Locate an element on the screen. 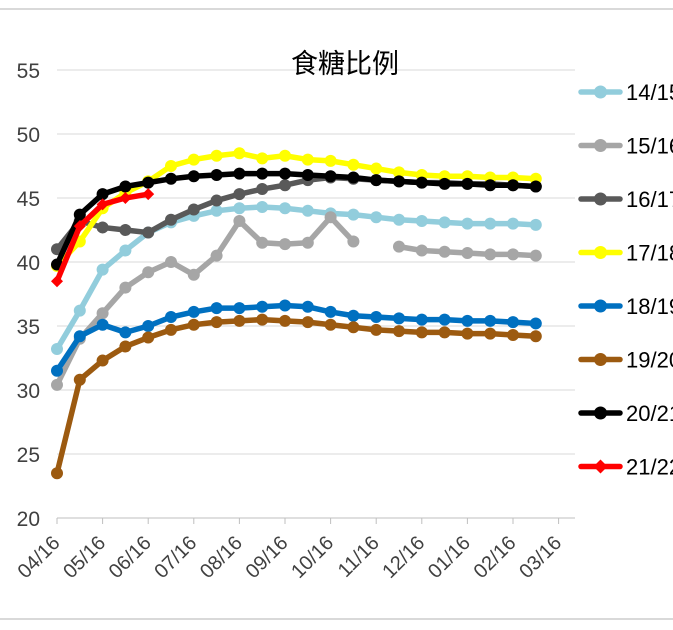  legend-entry-14-15: 14/15 is located at coordinates (625, 92).